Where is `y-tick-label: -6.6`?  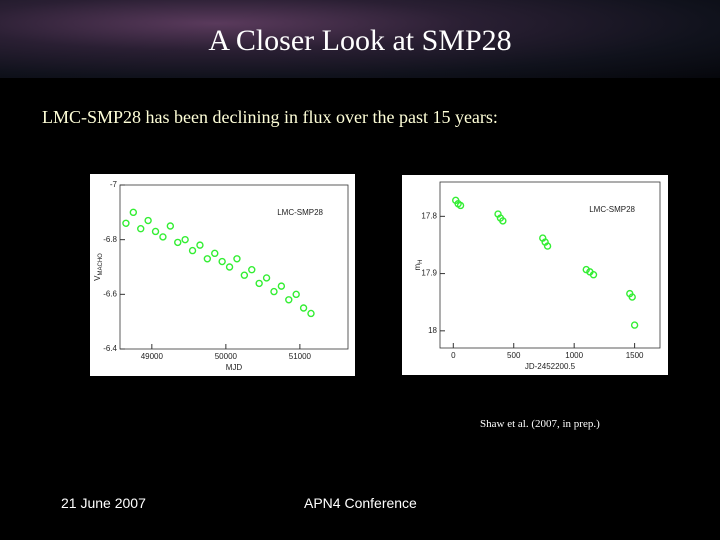
y-tick-label: -6.6 is located at coordinates (110, 293).